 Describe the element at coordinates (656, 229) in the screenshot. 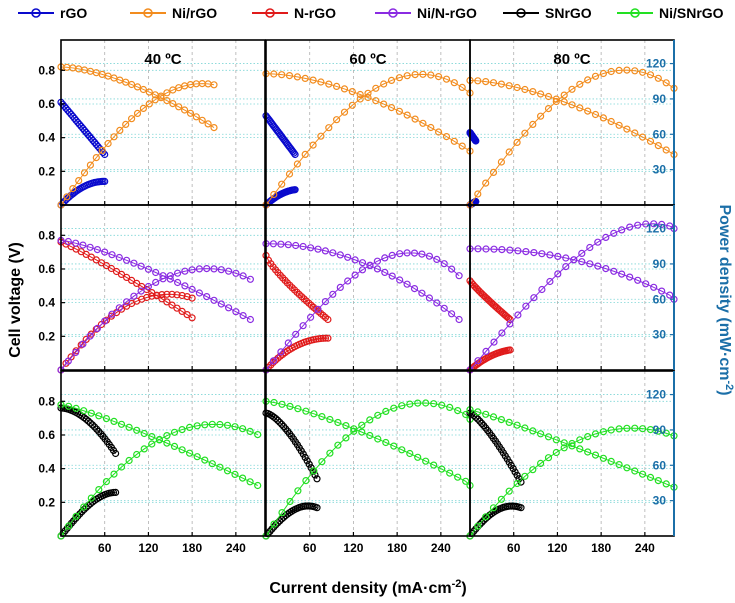

I see `y2-tick-label: 120` at that location.